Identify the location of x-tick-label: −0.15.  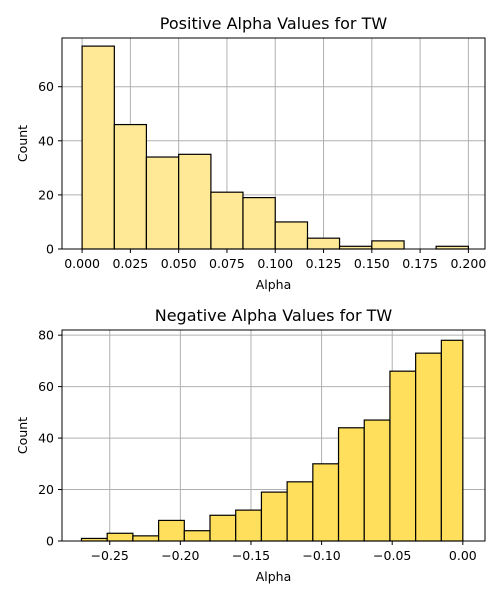
(251, 555).